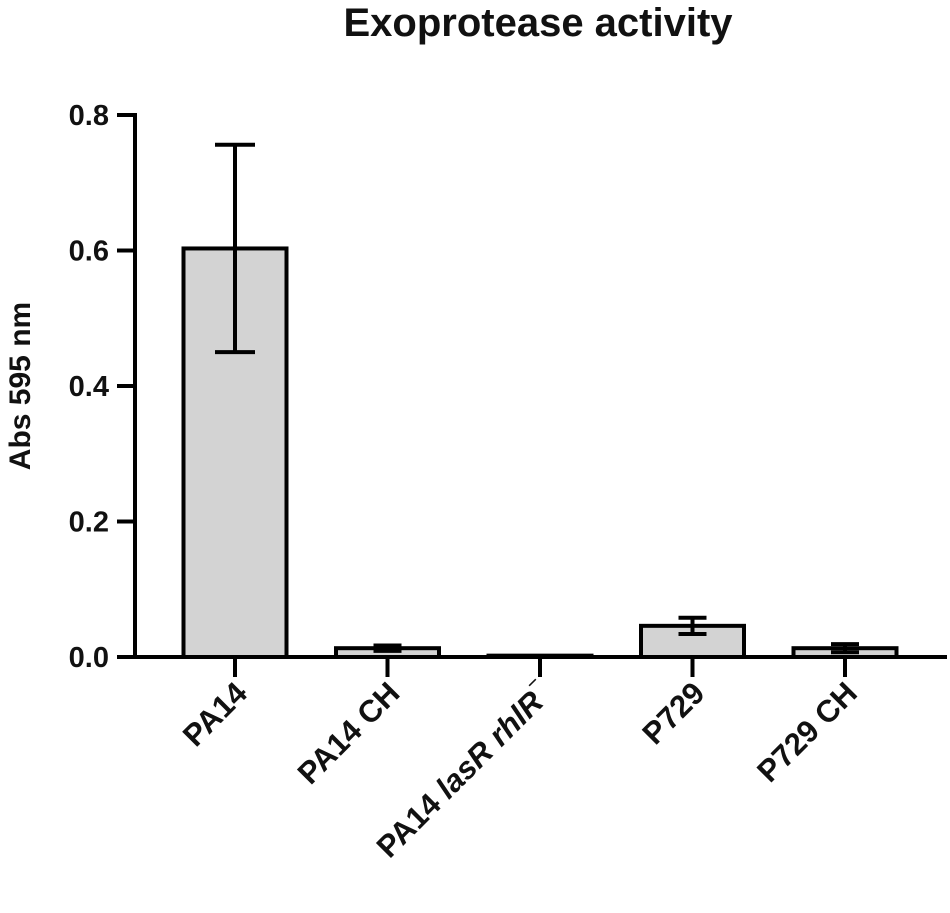  I want to click on x-category-label-3: P729, so click(674, 713).